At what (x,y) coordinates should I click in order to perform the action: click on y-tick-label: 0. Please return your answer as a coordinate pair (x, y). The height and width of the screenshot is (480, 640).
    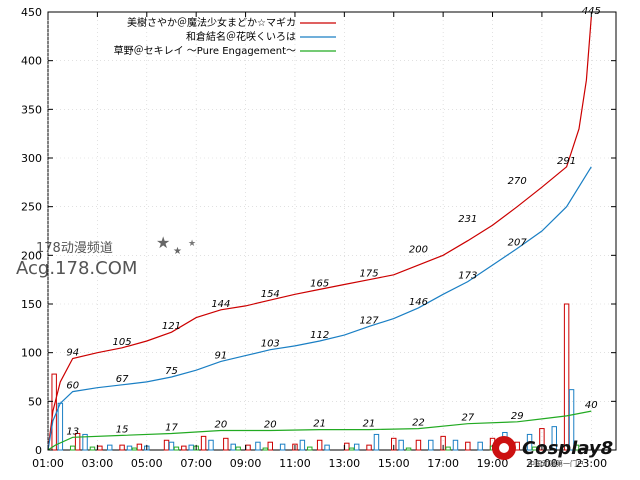
    Looking at the image, I should click on (38, 450).